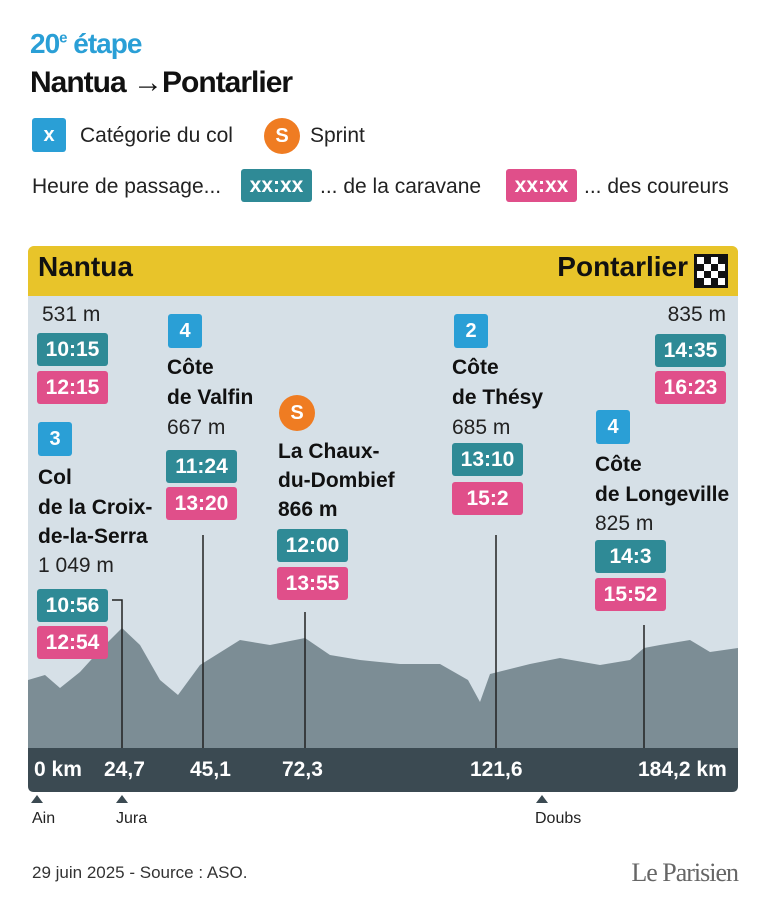  Describe the element at coordinates (337, 135) in the screenshot. I see `legend-sprint-label: Sprint` at that location.